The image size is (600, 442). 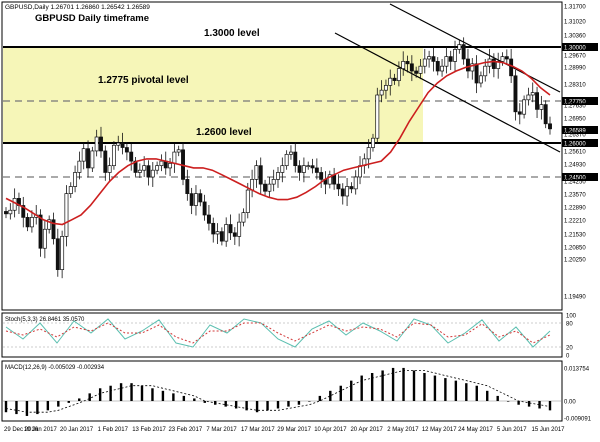 What do you see at coordinates (575, 236) in the screenshot?
I see `price-tick-label: 1.21530` at bounding box center [575, 236].